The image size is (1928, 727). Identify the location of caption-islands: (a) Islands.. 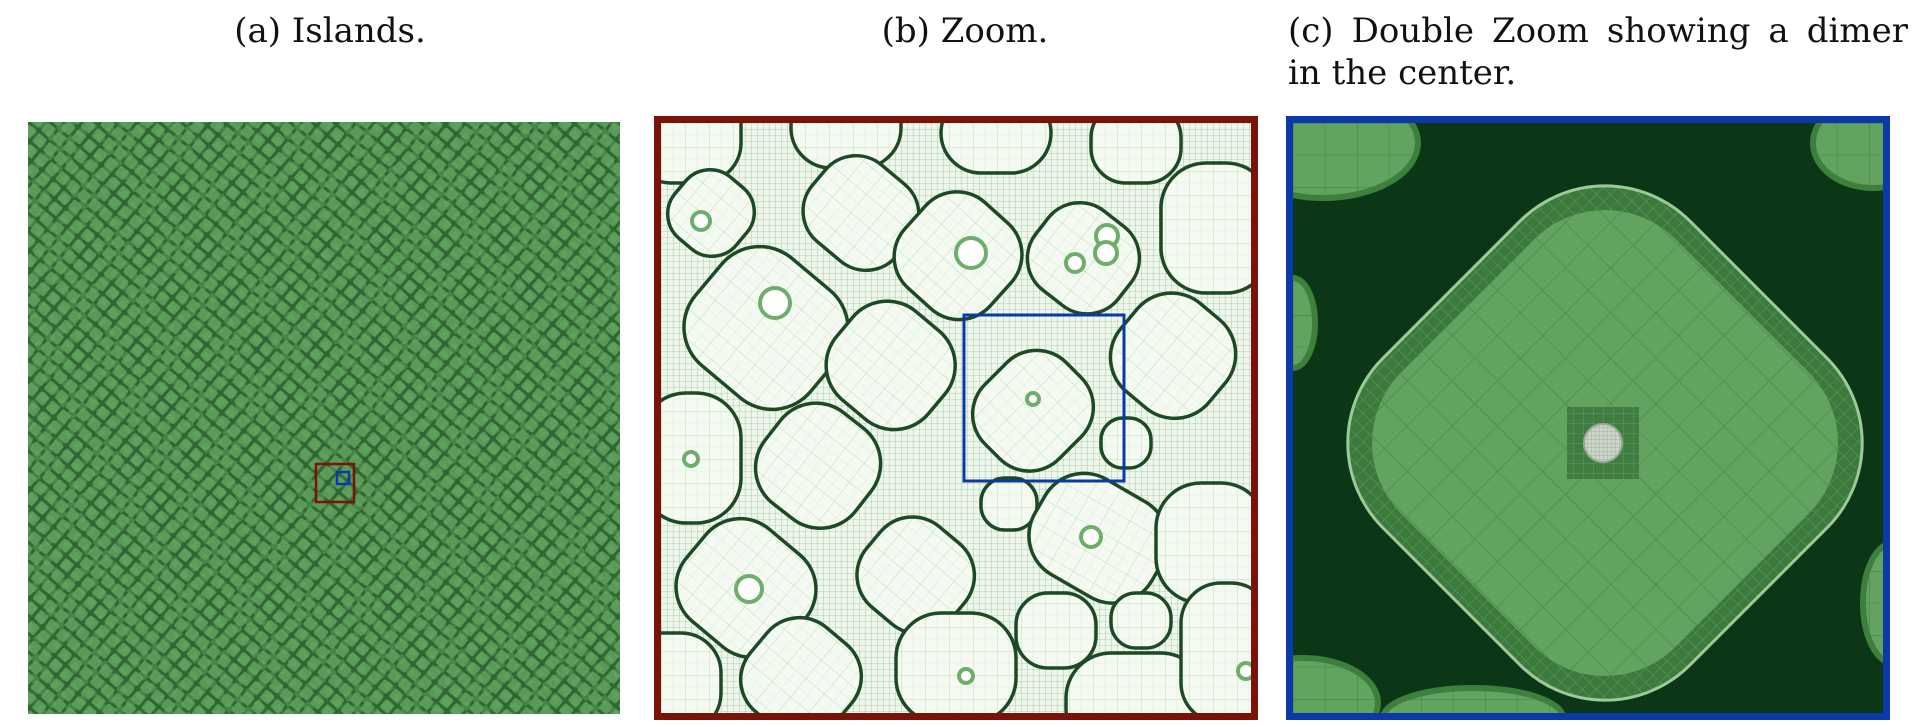
(330, 31).